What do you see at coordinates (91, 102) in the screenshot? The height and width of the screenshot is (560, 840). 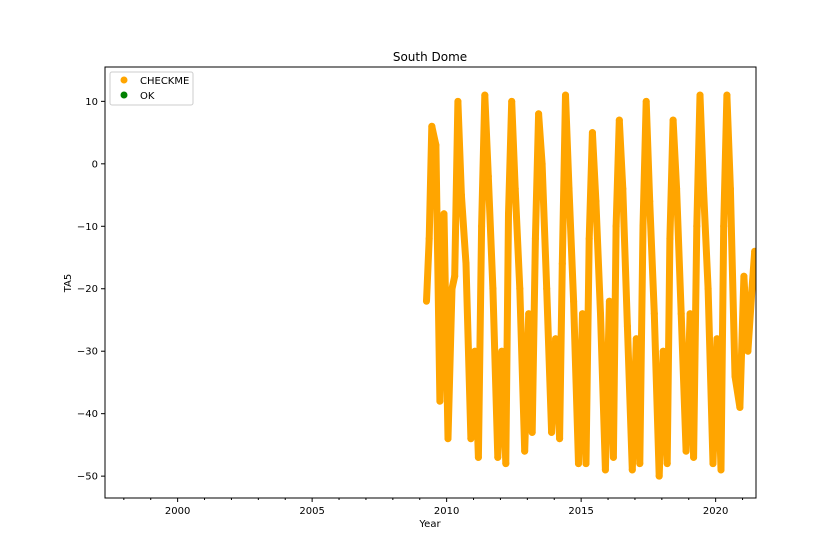 I see `y-tick-label-10: 10` at bounding box center [91, 102].